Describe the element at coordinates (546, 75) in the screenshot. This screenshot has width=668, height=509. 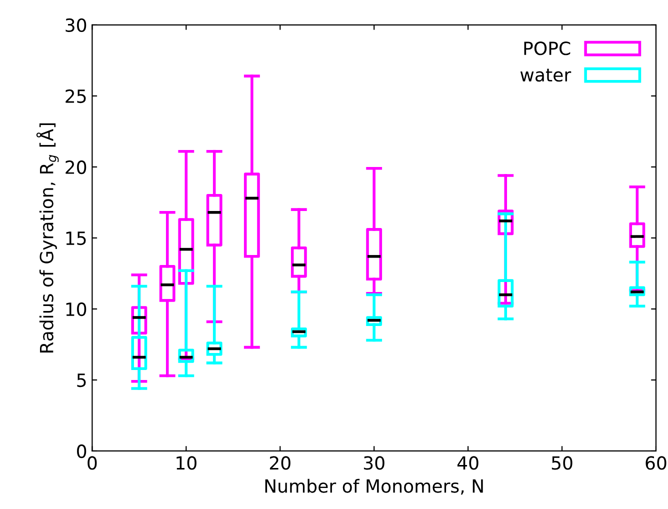
I see `legend-label: water` at that location.